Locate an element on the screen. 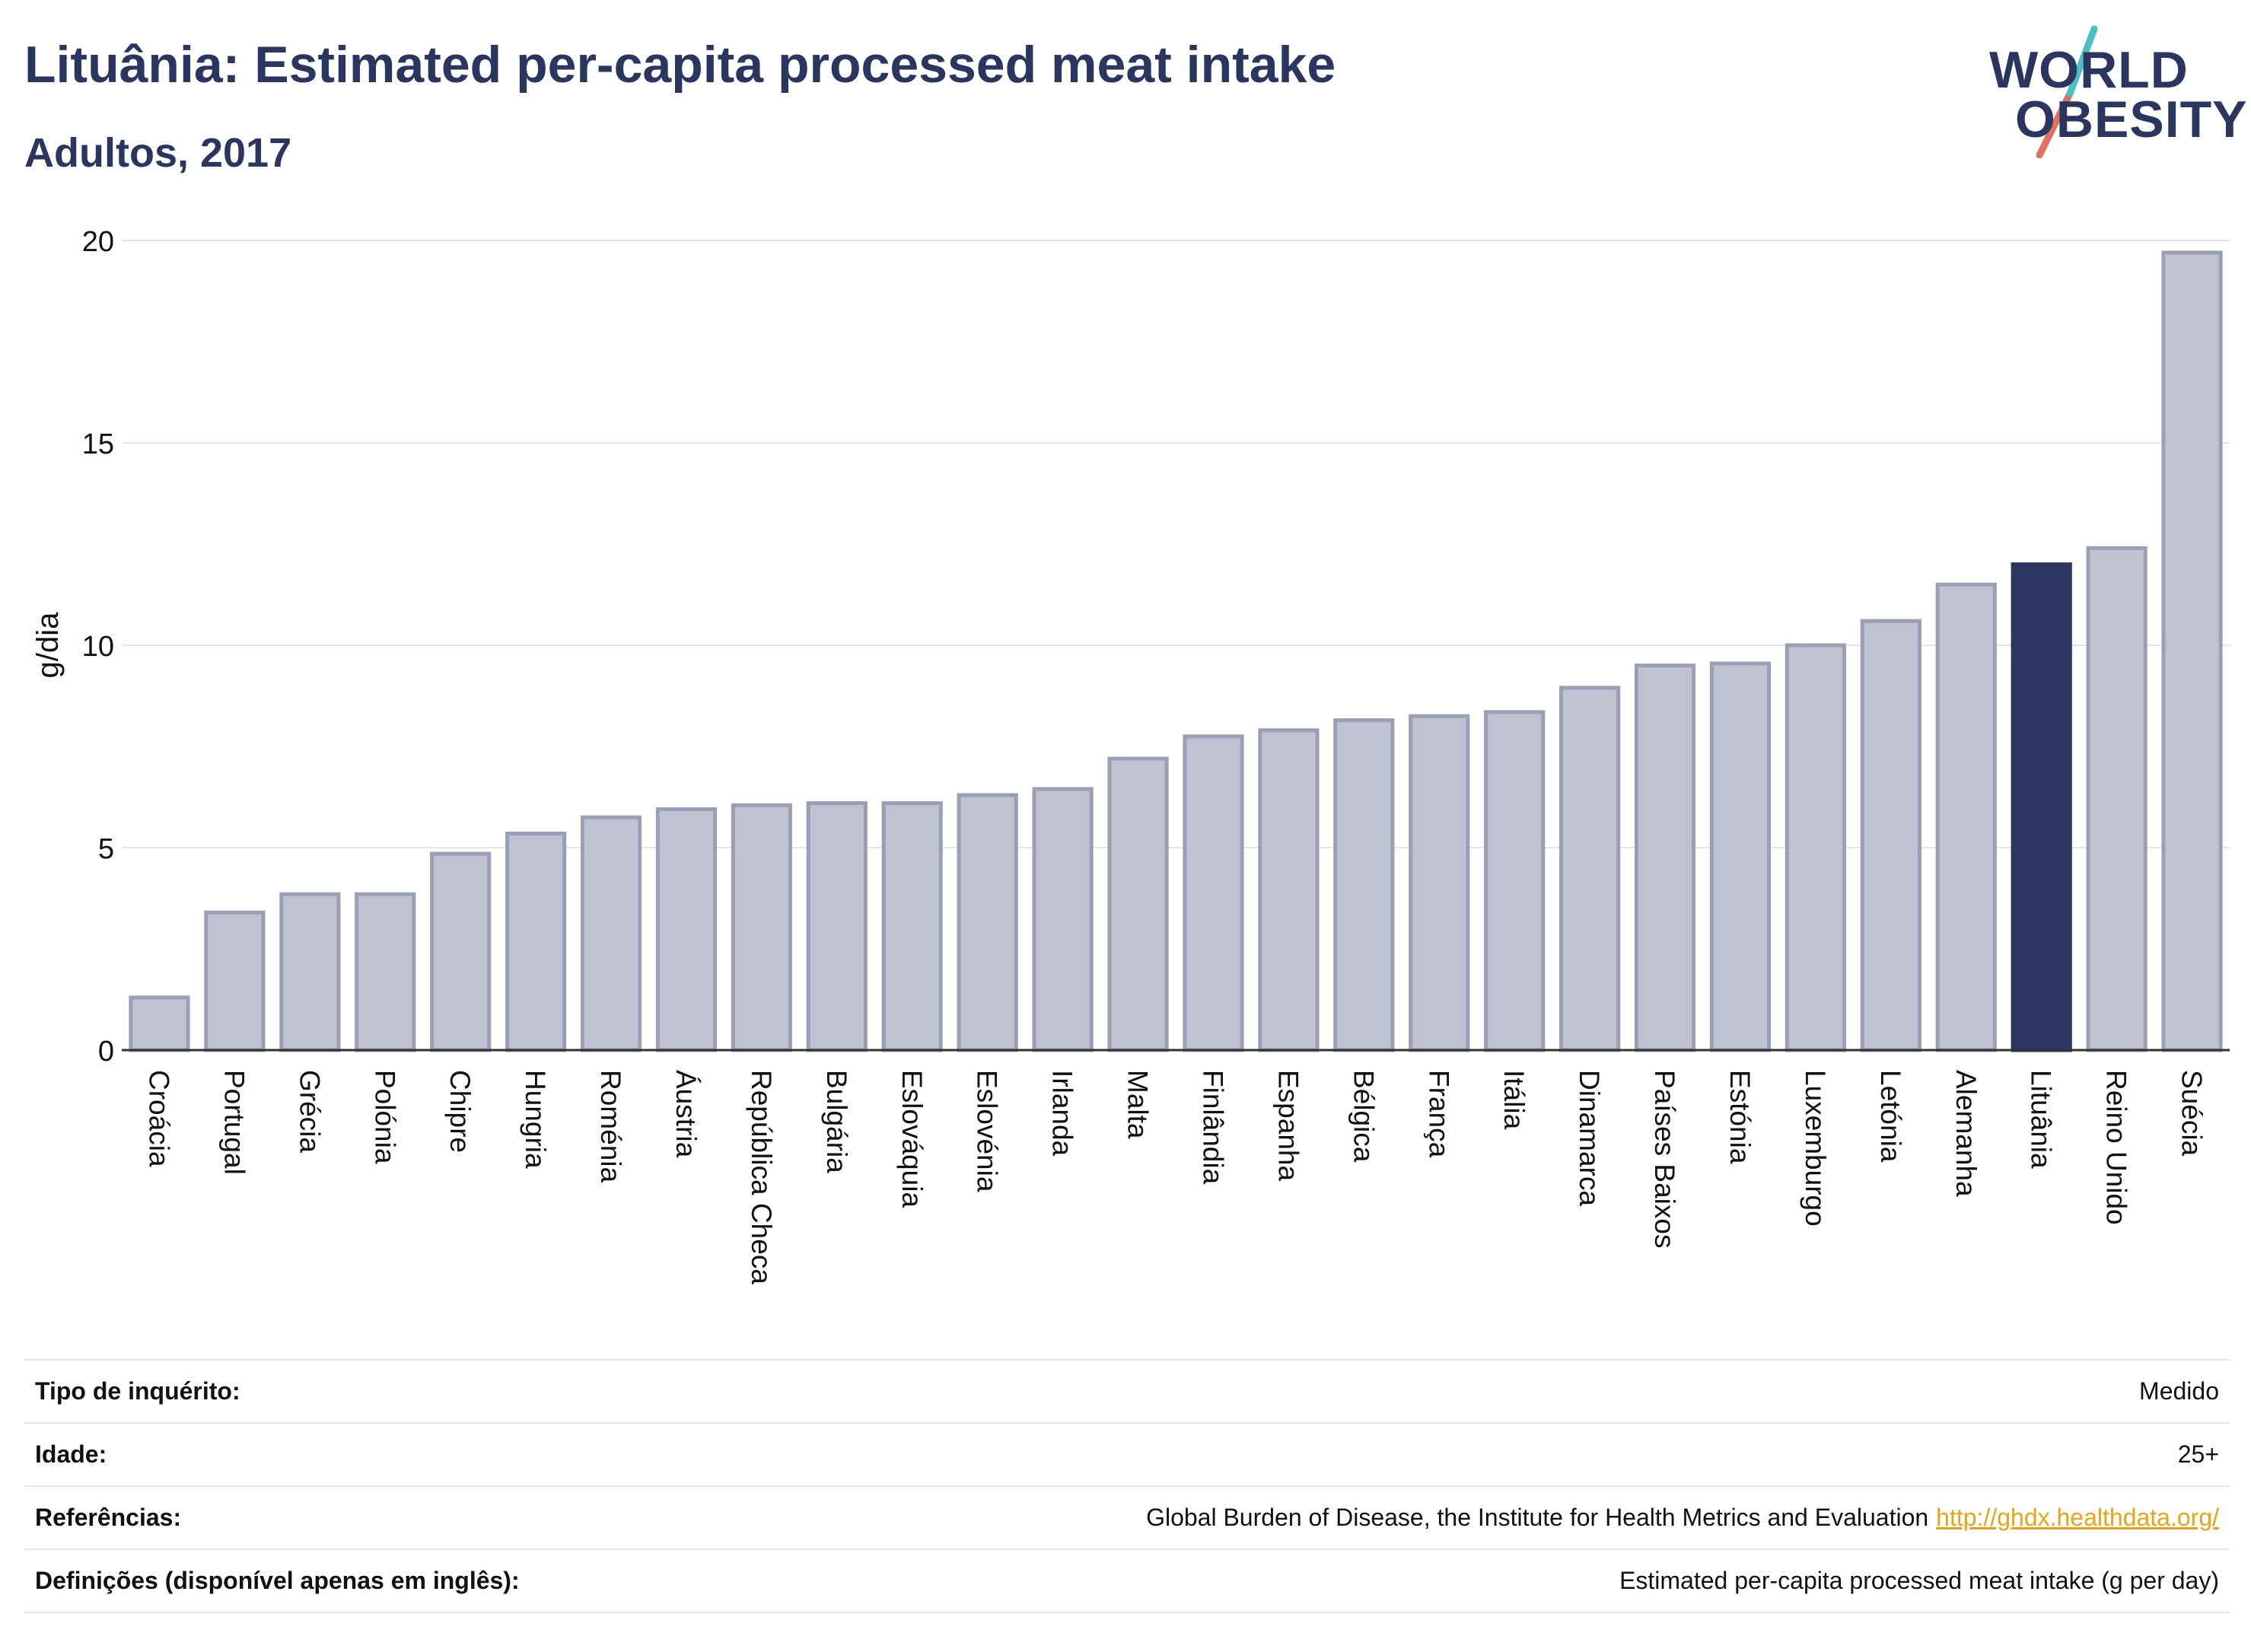 The width and height of the screenshot is (2251, 1652). meta-label: Referências: is located at coordinates (108, 1517).